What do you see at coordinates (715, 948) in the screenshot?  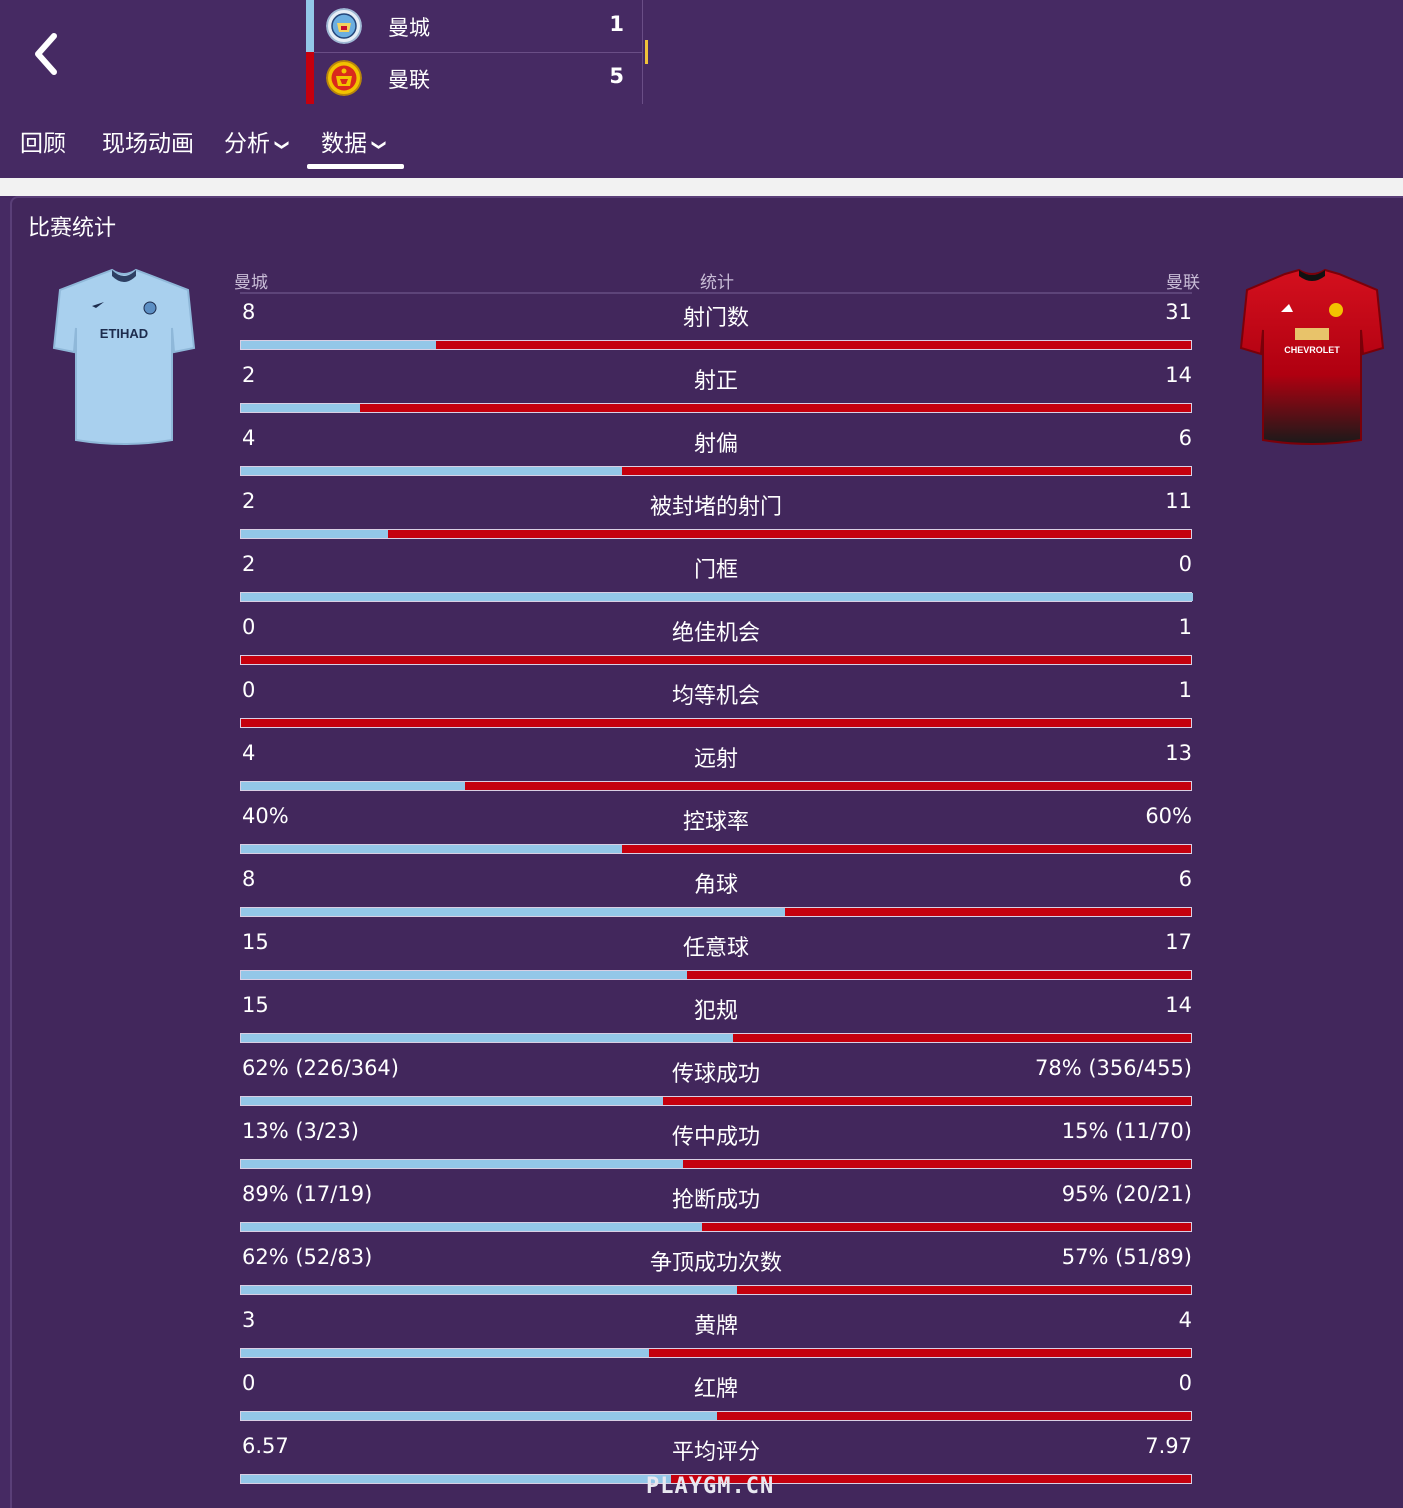 I see `stat-name: 任意球` at bounding box center [715, 948].